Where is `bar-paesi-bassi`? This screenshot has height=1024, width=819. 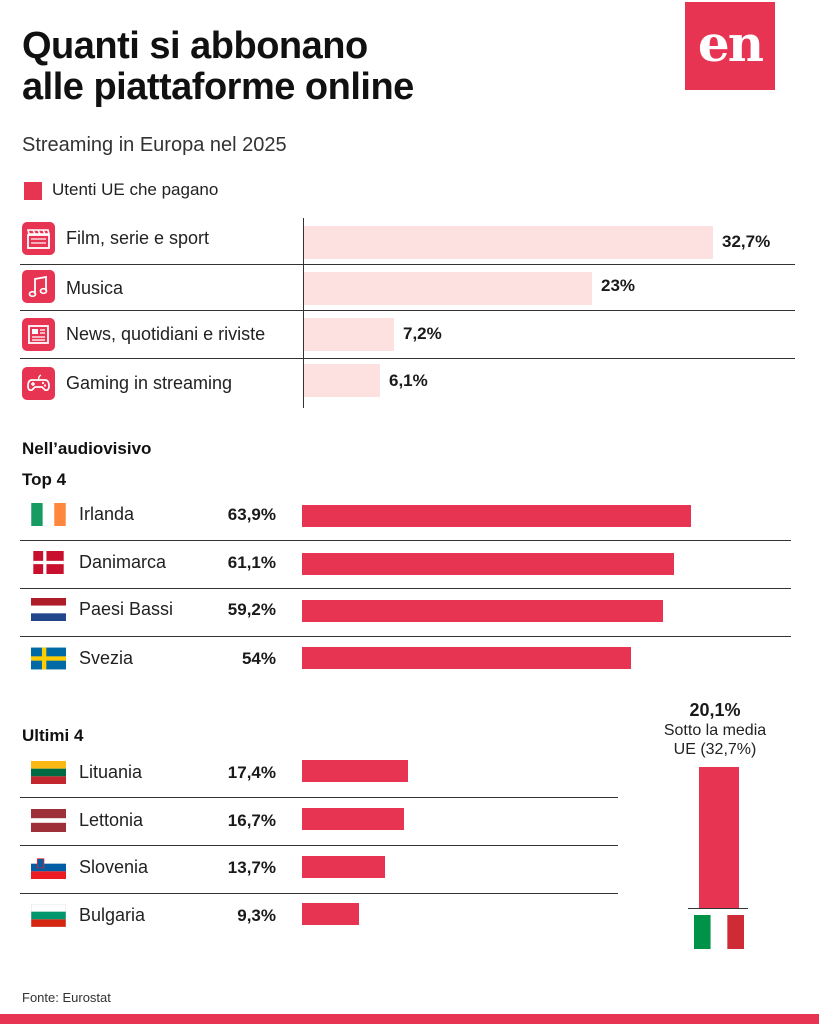 bar-paesi-bassi is located at coordinates (482, 611).